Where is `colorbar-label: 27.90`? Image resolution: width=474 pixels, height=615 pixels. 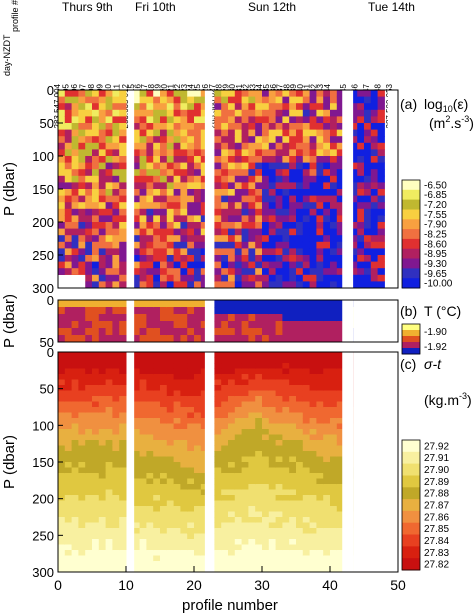
colorbar-label: 27.90 is located at coordinates (436, 470).